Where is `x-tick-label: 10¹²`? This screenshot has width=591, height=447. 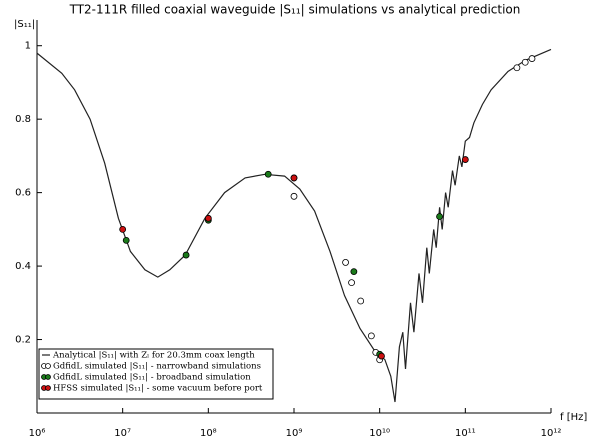 x-tick-label: 10¹² is located at coordinates (551, 433).